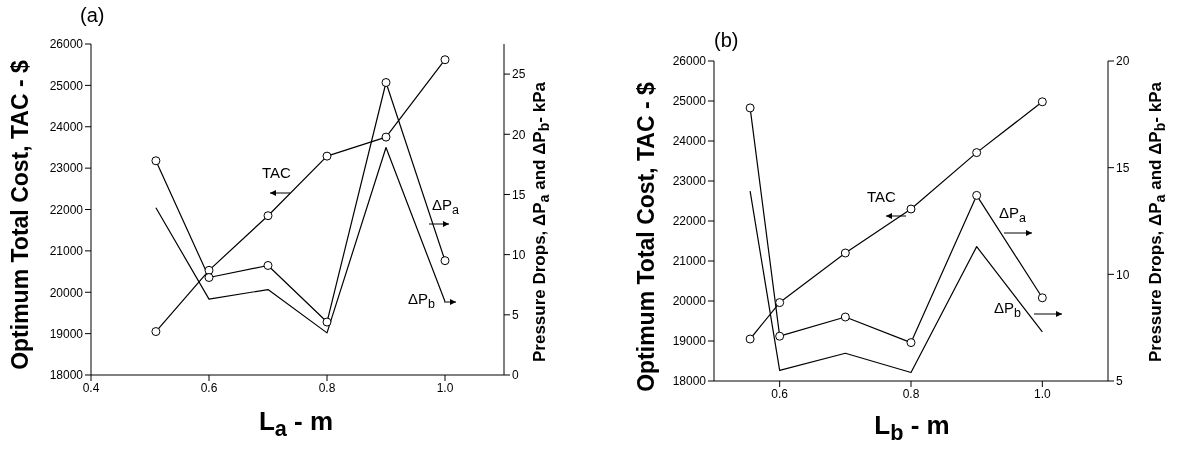 This screenshot has width=1177, height=453. What do you see at coordinates (92, 15) in the screenshot?
I see `chart-title: (a)` at bounding box center [92, 15].